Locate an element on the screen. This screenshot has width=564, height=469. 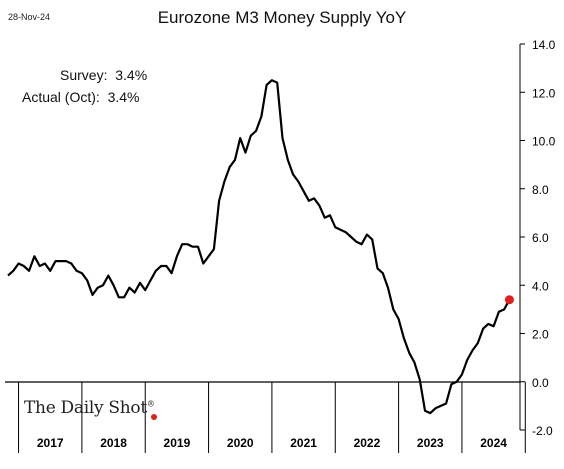
chart-date: 28-Nov-24 is located at coordinates (29, 17).